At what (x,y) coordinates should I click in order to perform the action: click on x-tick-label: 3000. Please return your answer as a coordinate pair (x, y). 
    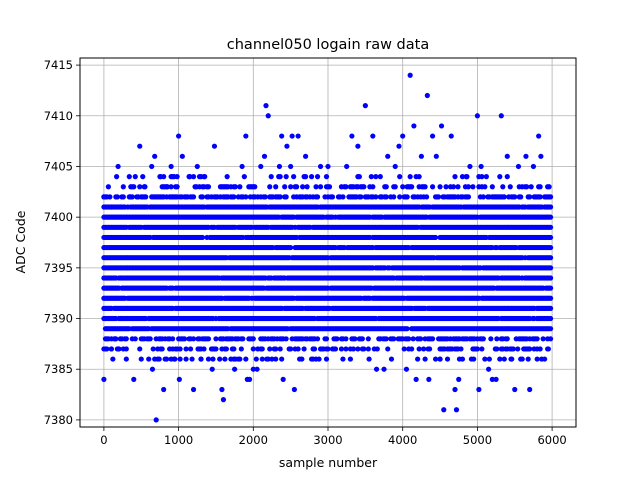
    Looking at the image, I should click on (327, 440).